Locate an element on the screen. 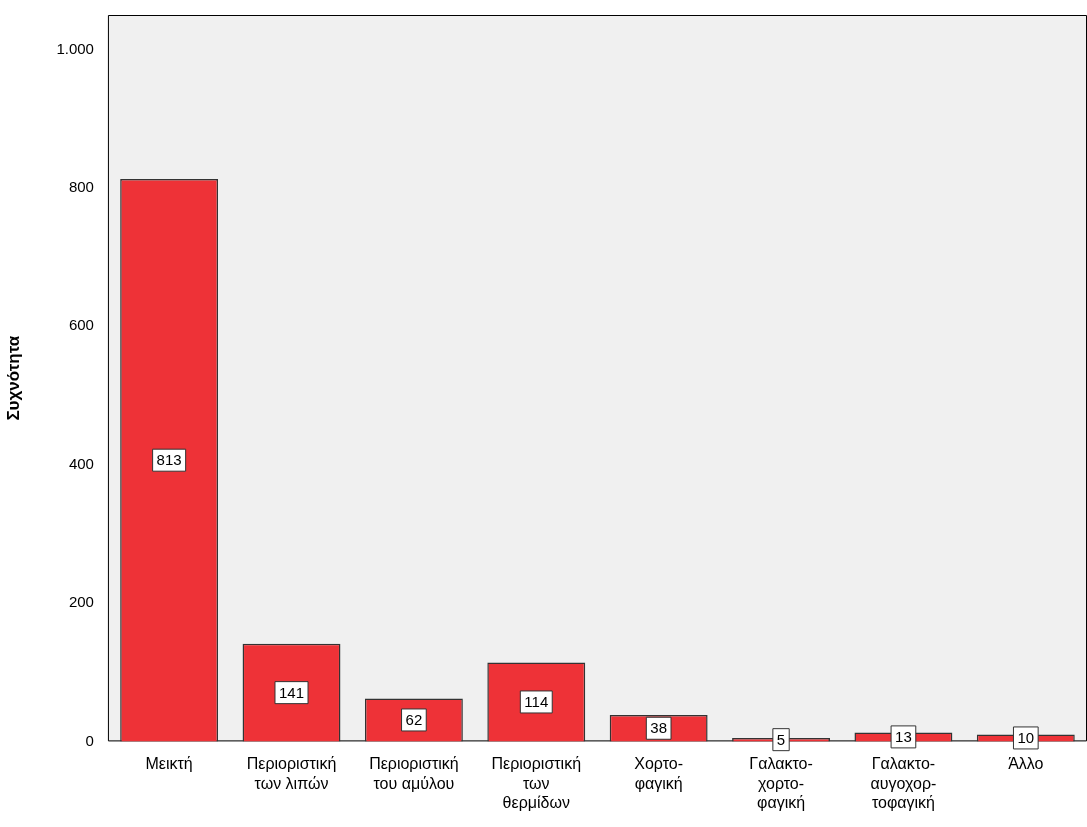 The width and height of the screenshot is (1087, 827). data-label: 5 is located at coordinates (781, 739).